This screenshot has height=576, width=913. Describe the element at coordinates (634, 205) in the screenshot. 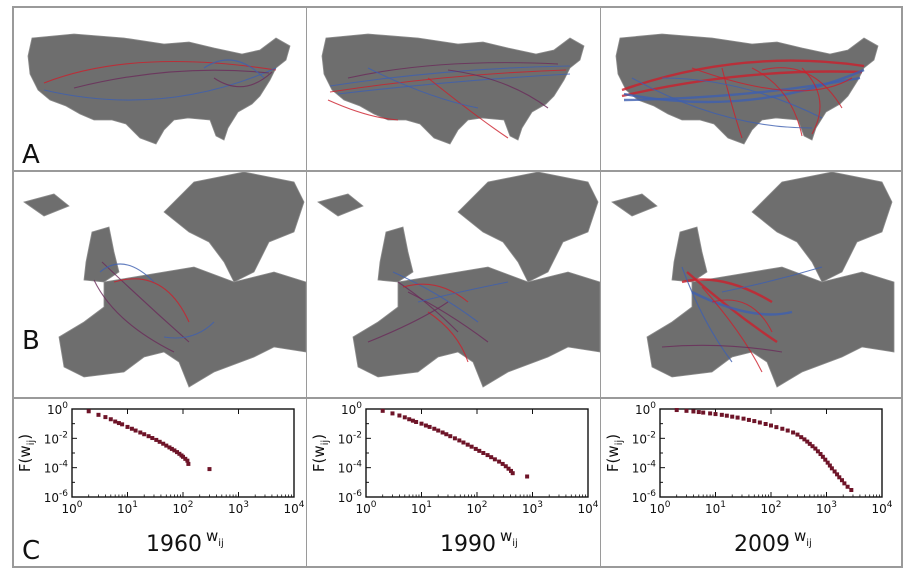

I see `iceland-landmass` at that location.